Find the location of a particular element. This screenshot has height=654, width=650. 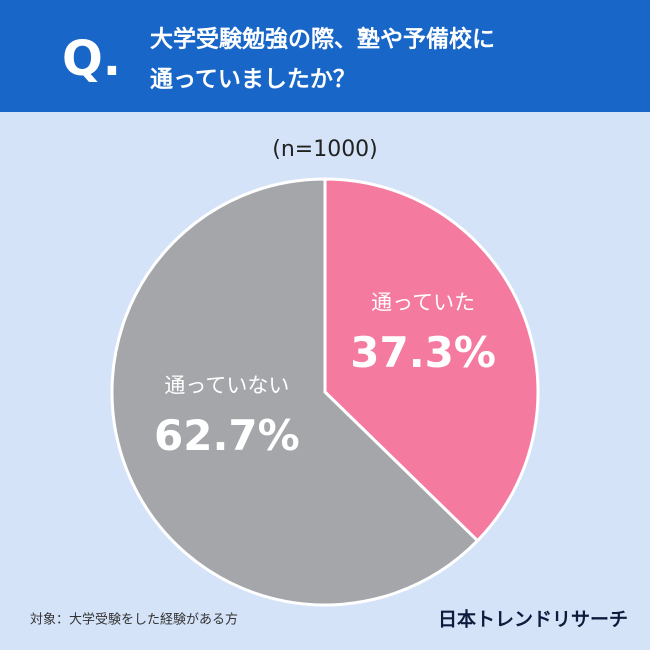

slice-category: 通っていない is located at coordinates (226, 385).